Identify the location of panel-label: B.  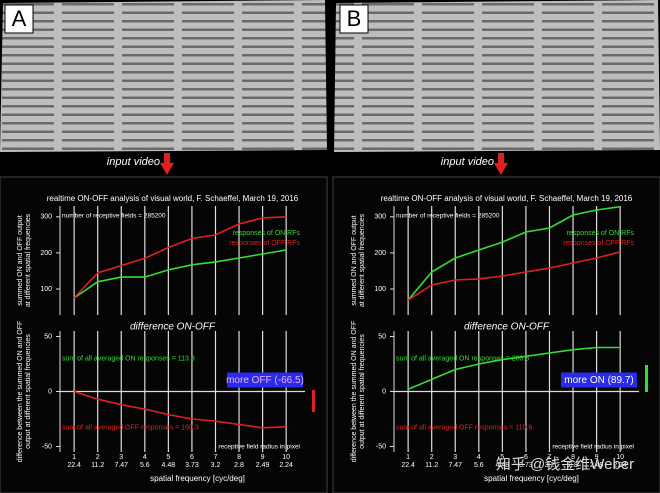
(354, 18).